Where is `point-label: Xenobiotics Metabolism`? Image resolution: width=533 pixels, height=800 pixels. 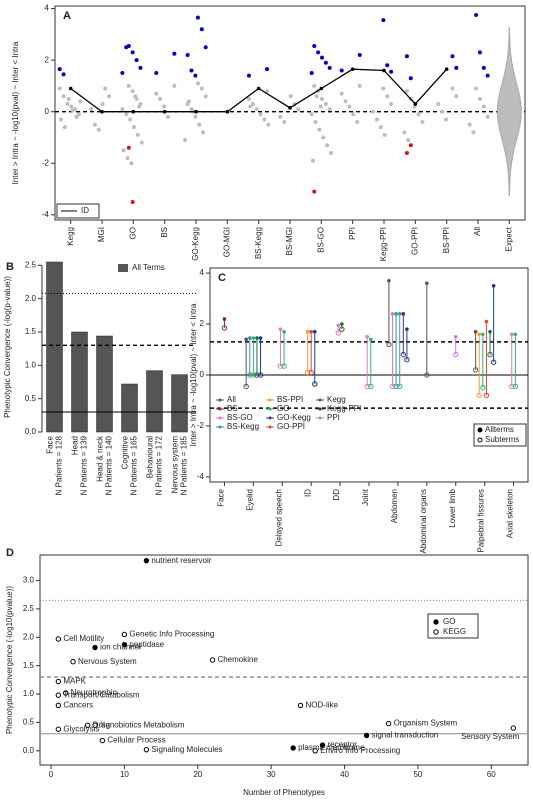
point-label: Xenobiotics Metabolism is located at coordinates (142, 724).